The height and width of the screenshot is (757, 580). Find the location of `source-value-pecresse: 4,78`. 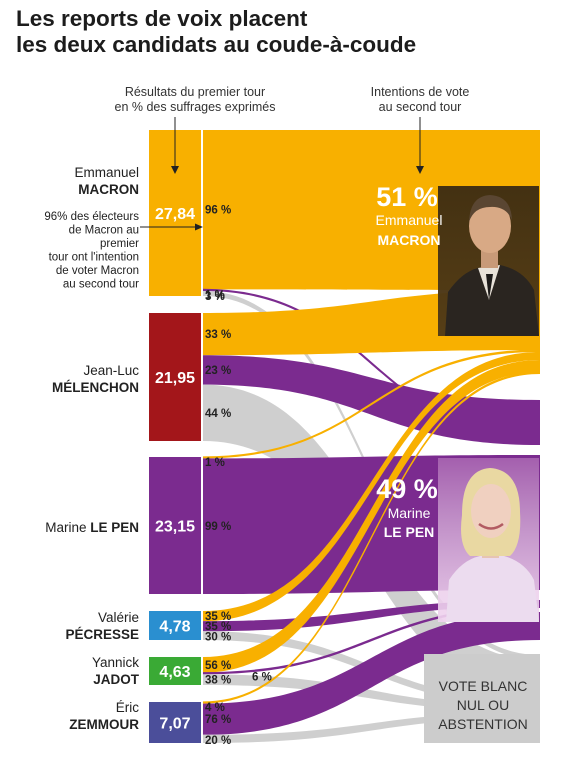

source-value-pecresse: 4,78 is located at coordinates (174, 627).